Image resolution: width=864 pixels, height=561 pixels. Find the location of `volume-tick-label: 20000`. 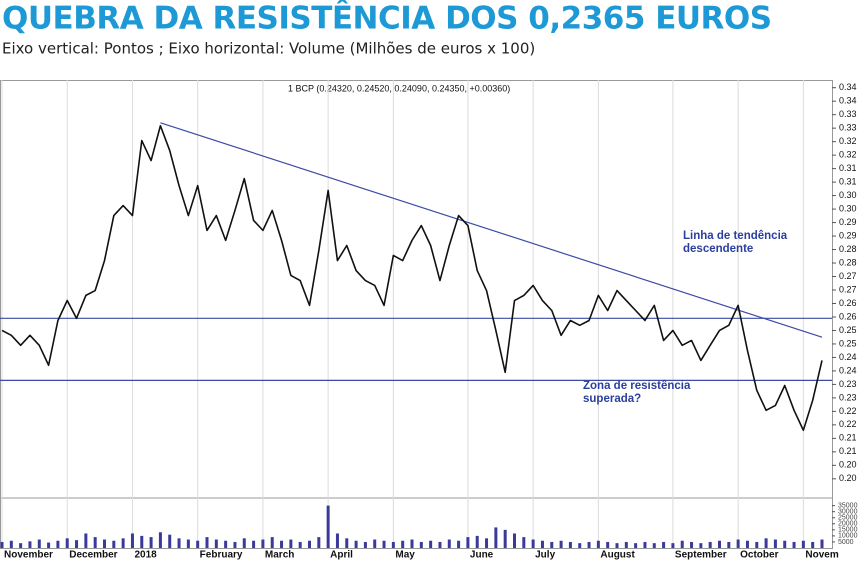

volume-tick-label: 20000 is located at coordinates (848, 524).